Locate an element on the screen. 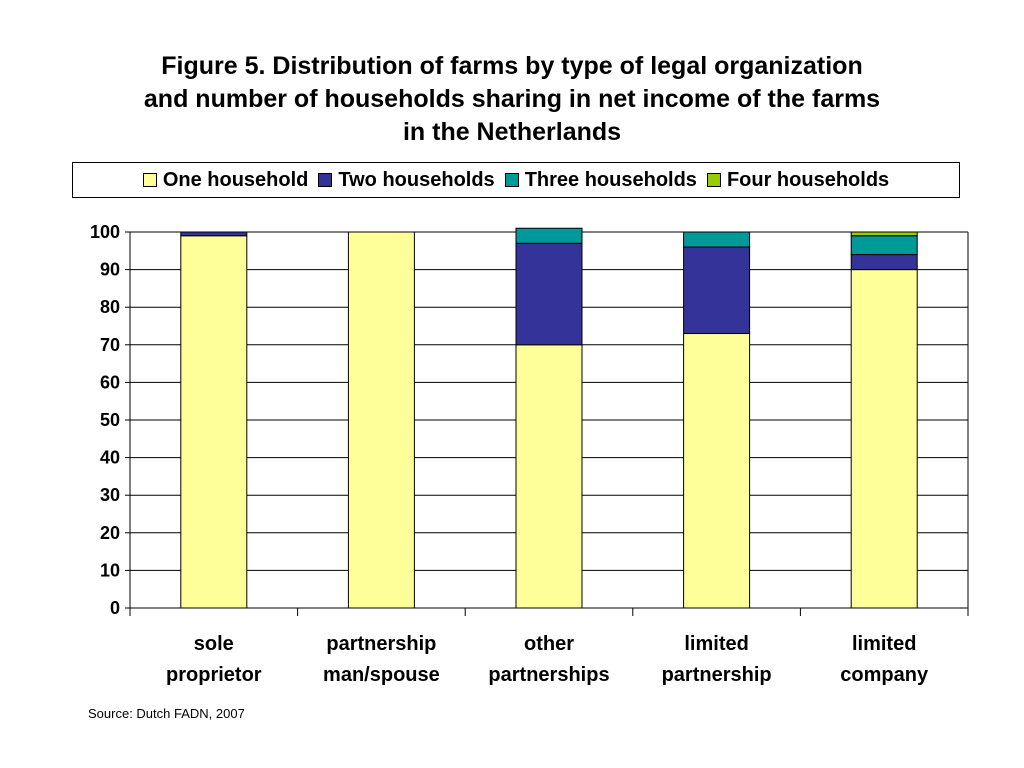  y-tick-label-50: 50 is located at coordinates (110, 420).